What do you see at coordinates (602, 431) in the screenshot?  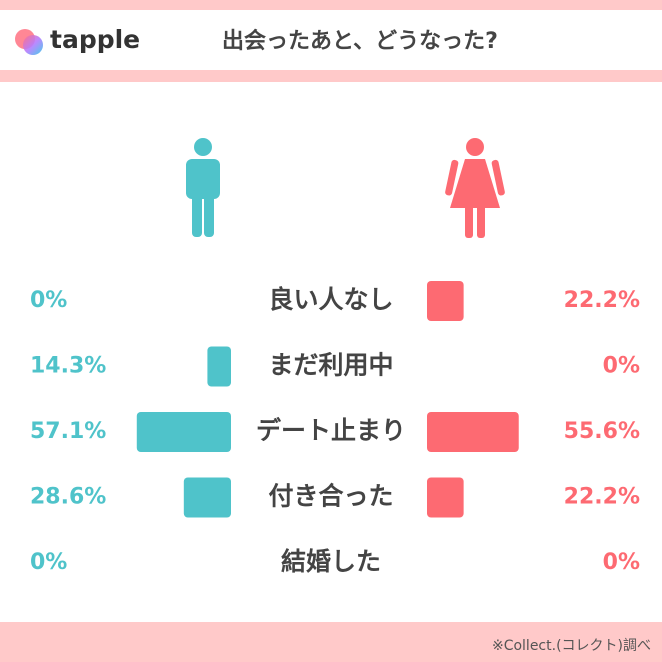 I see `value-label: 55.6%` at bounding box center [602, 431].